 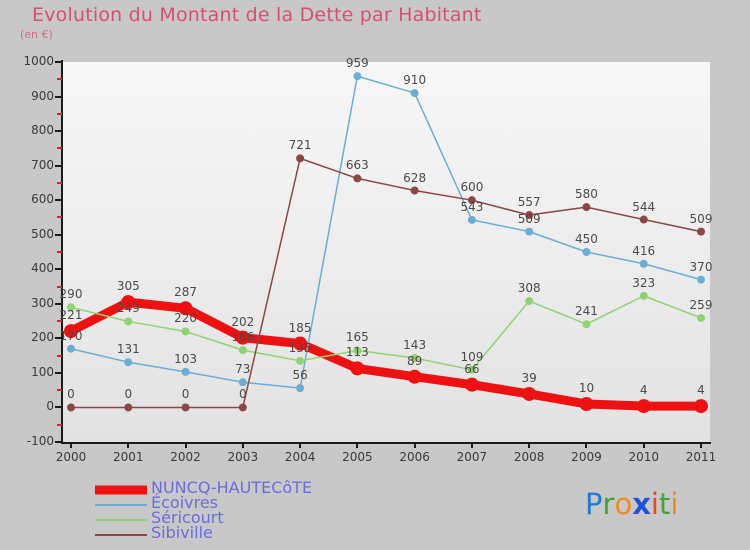 I want to click on data-point-label: 323, so click(x=644, y=282).